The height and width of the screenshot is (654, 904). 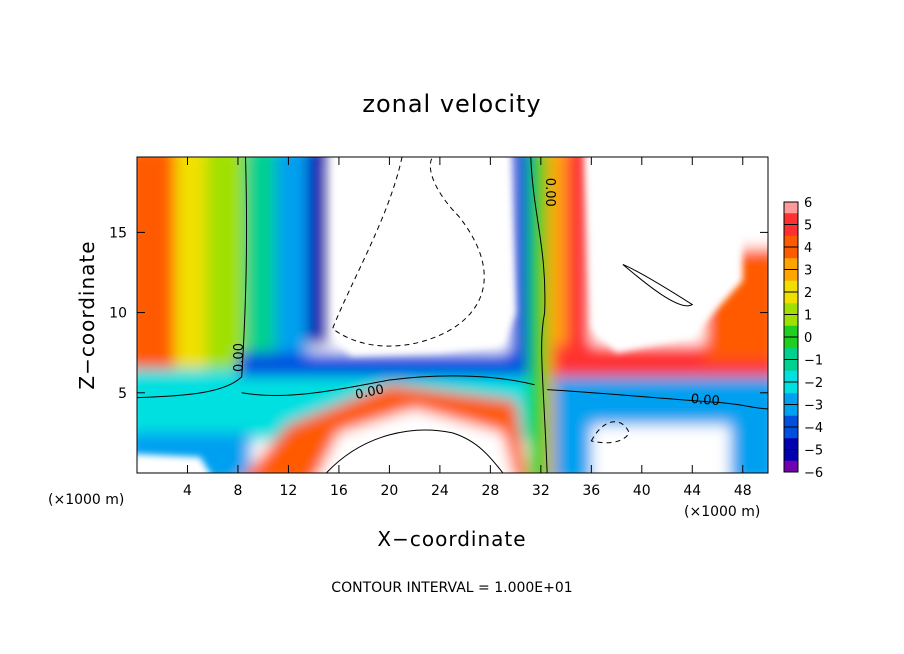 I want to click on field-darkblue-column, so click(x=318, y=251).